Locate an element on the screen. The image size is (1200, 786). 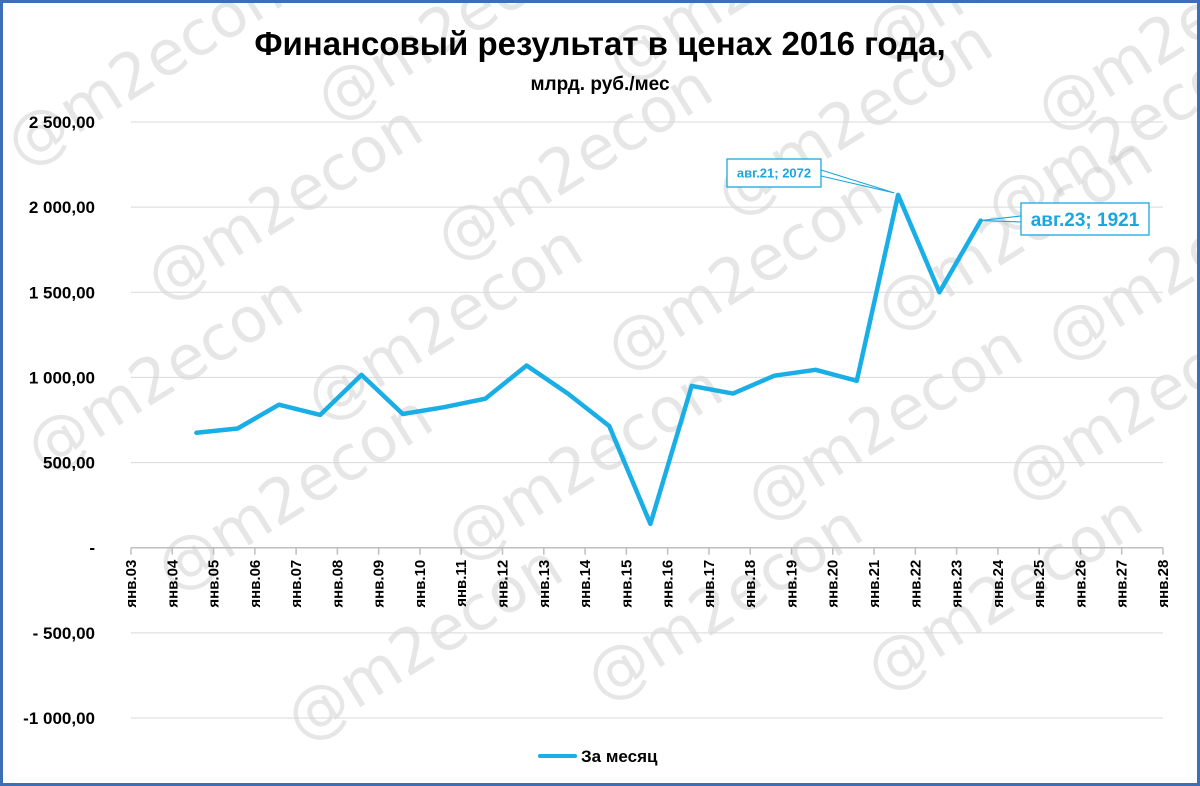
x-tick-label: янв.18 is located at coordinates (750, 584).